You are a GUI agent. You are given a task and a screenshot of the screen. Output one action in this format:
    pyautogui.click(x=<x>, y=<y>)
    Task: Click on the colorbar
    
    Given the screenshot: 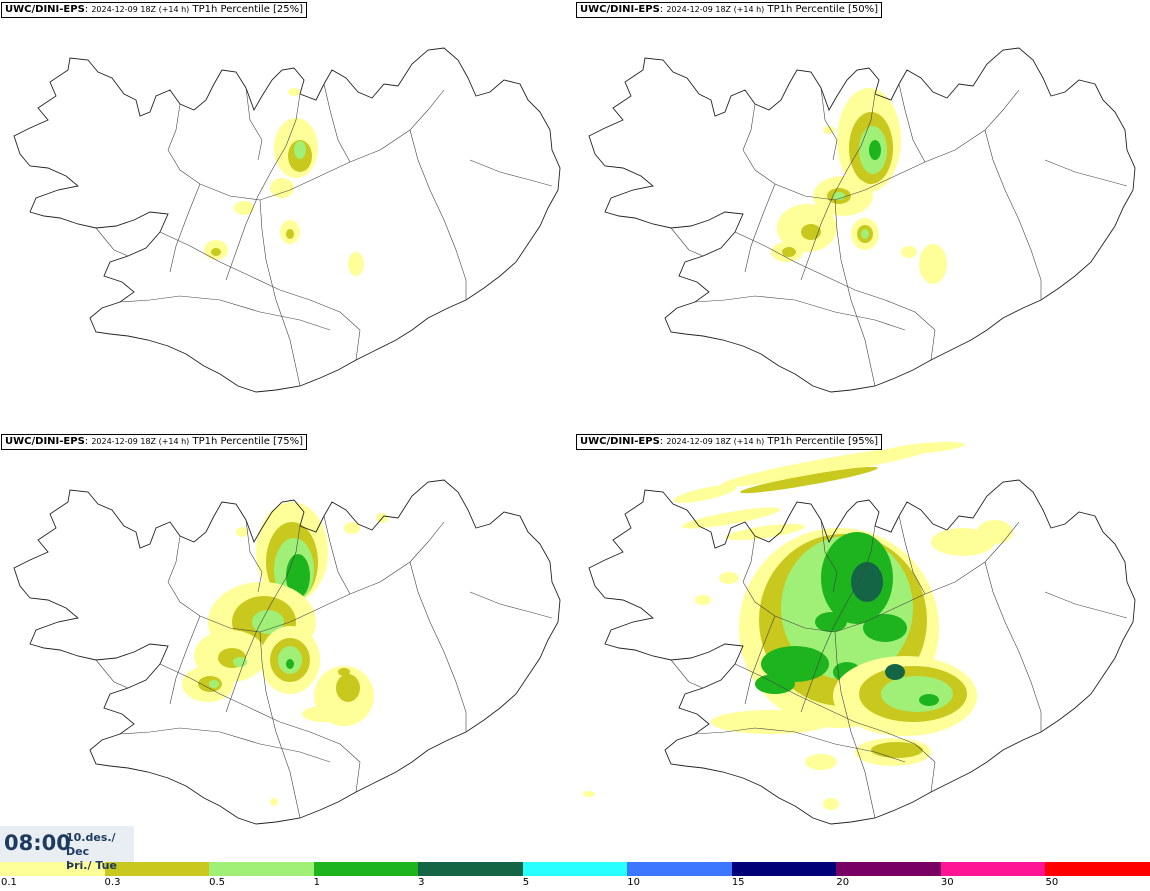 What is the action you would take?
    pyautogui.click(x=575, y=869)
    